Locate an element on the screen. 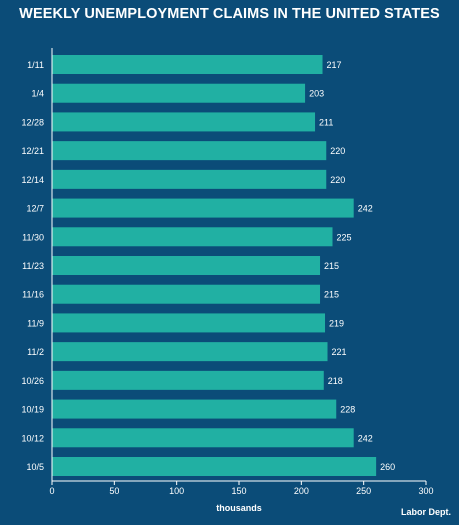  x-tick-label: 300 is located at coordinates (425, 491).